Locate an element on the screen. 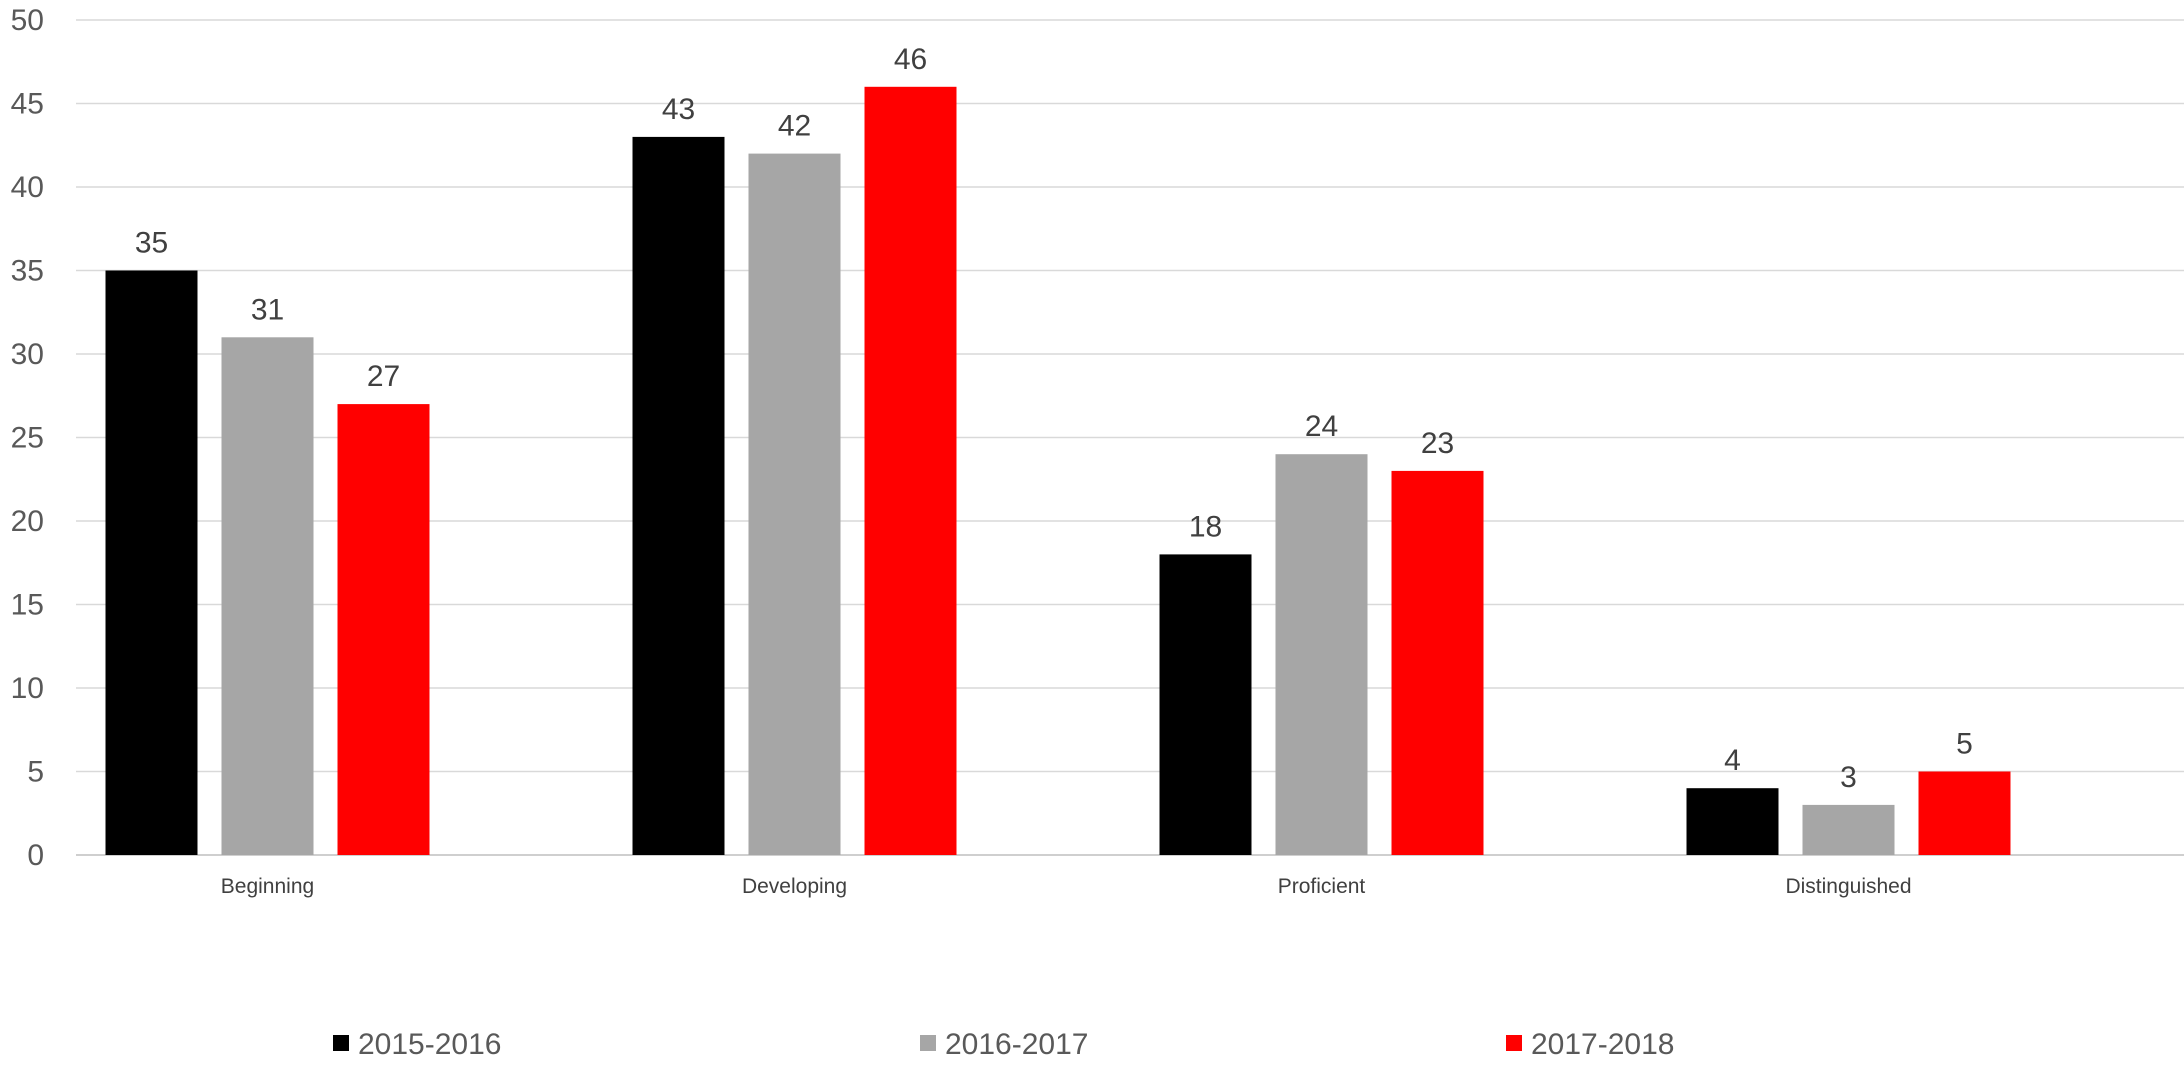 This screenshot has width=2184, height=1075. bar-beginning-2016-2017 is located at coordinates (267, 596).